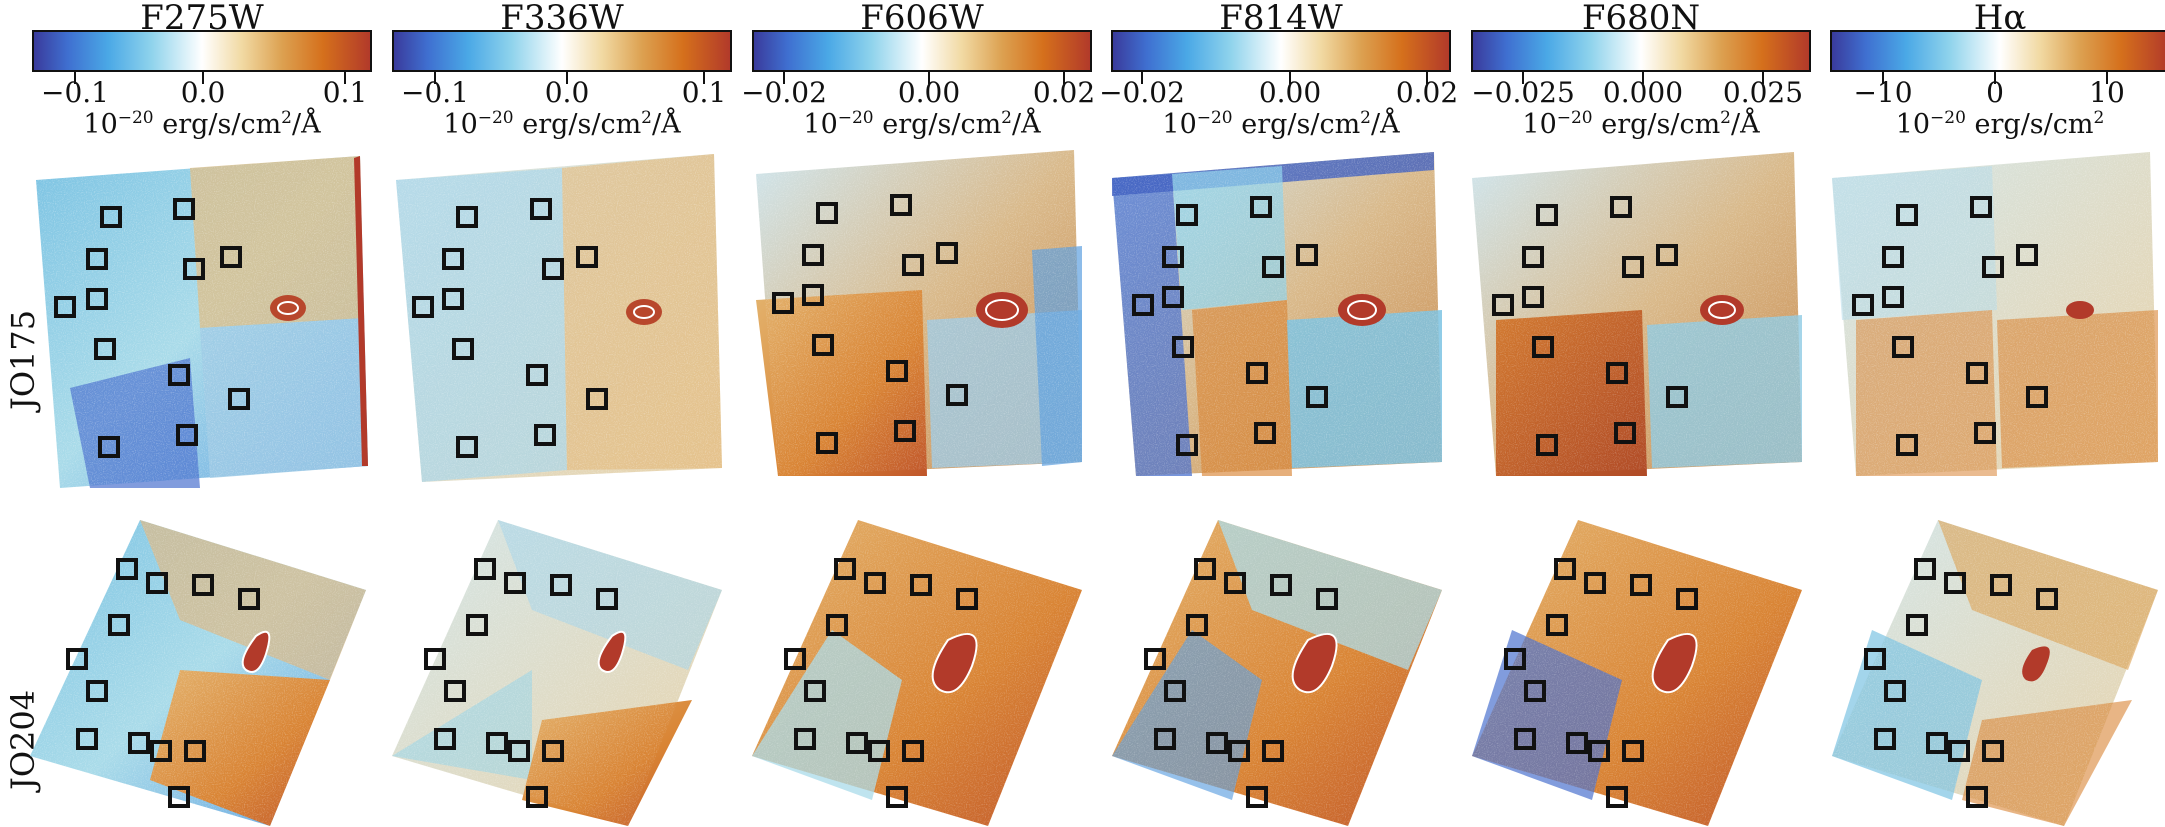 The height and width of the screenshot is (827, 2165). Describe the element at coordinates (1282, 320) in the screenshot. I see `map-jo175-f814w` at that location.